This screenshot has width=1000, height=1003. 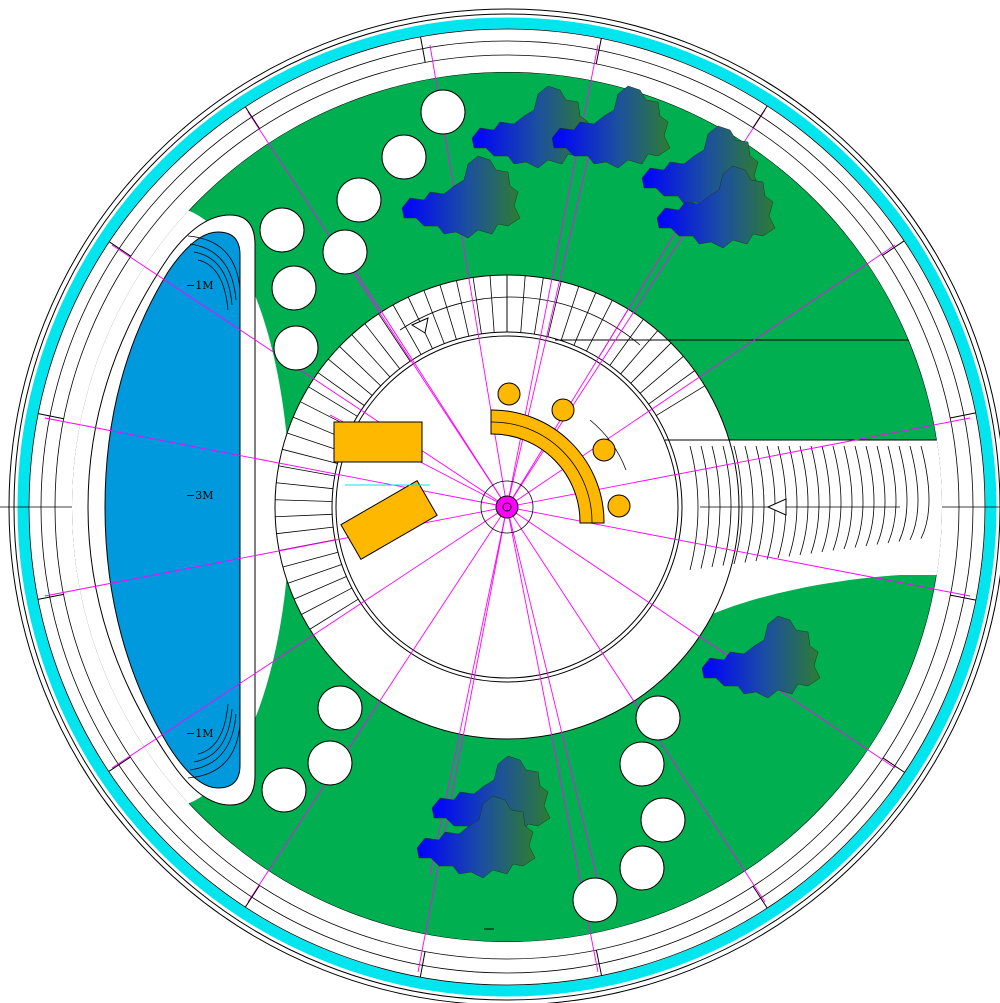 I want to click on stair-treads-right, so click(x=809, y=508).